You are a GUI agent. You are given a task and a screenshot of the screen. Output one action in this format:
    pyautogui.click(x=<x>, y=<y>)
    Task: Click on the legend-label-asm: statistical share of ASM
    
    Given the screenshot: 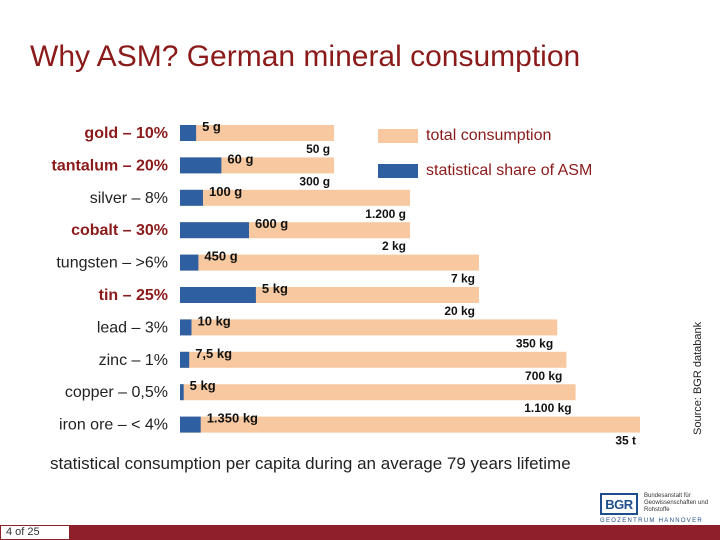 What is the action you would take?
    pyautogui.click(x=509, y=170)
    